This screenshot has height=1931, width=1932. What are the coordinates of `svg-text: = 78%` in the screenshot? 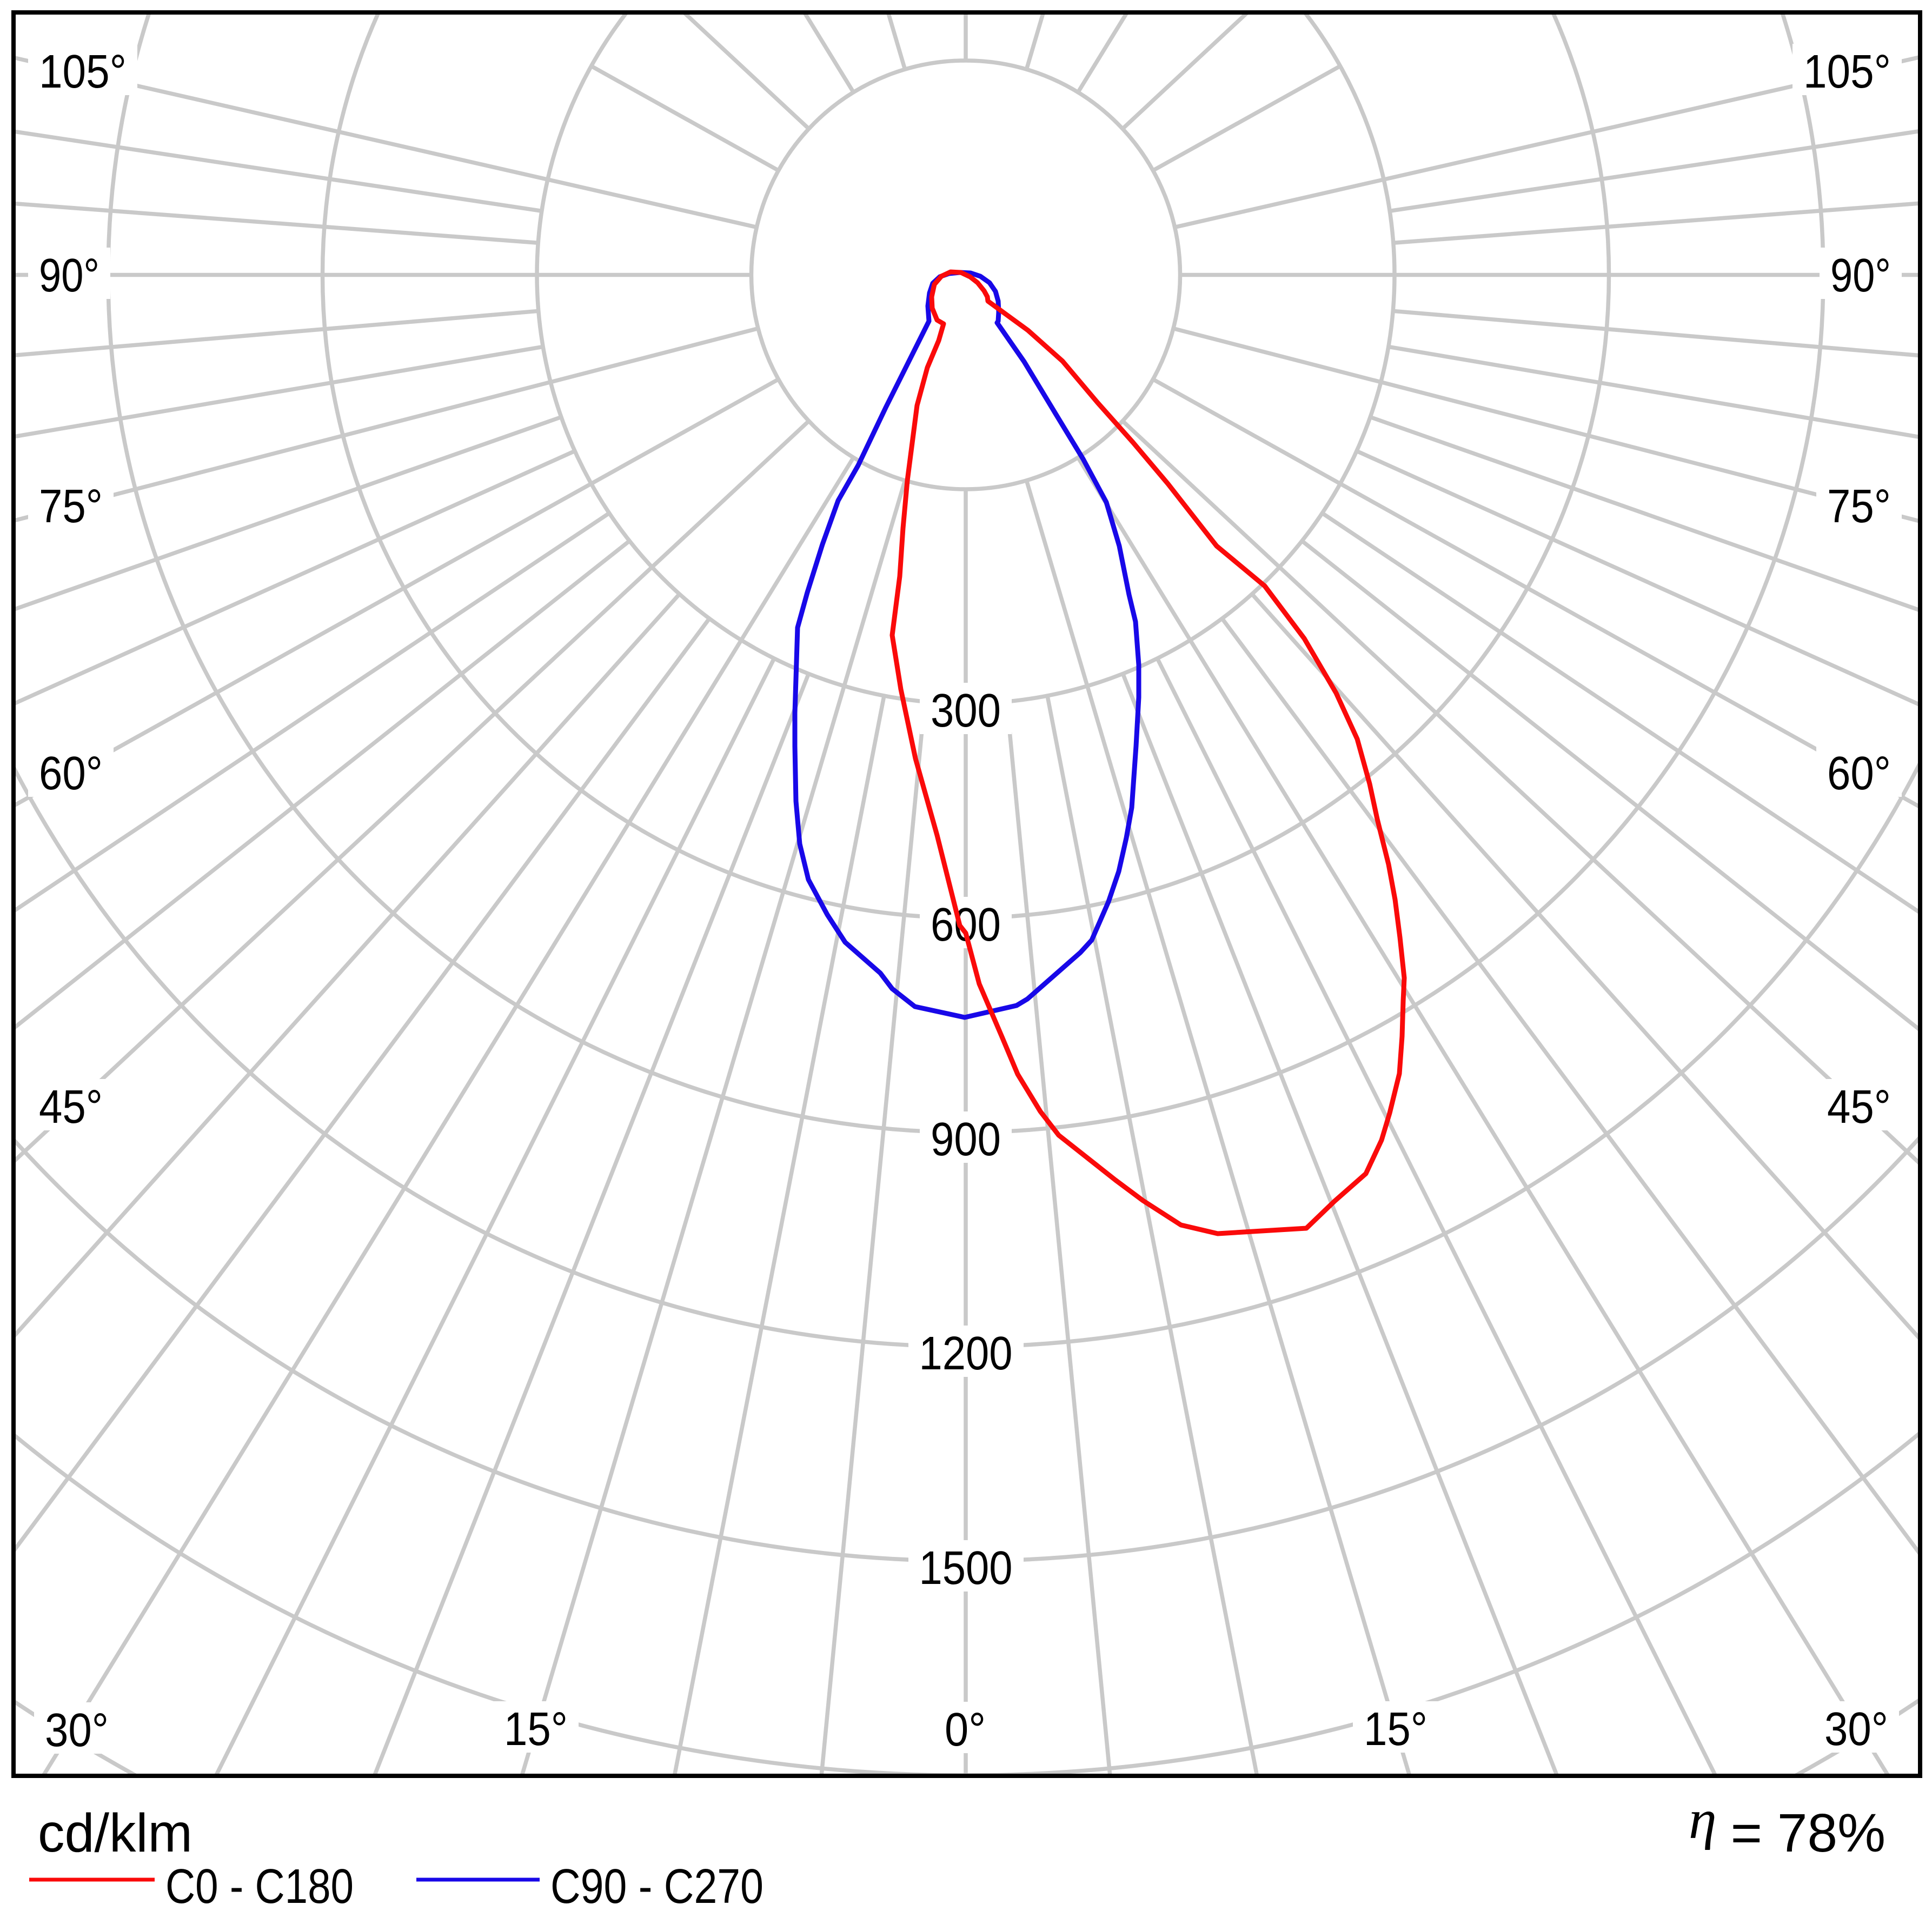 It's located at (1808, 1833).